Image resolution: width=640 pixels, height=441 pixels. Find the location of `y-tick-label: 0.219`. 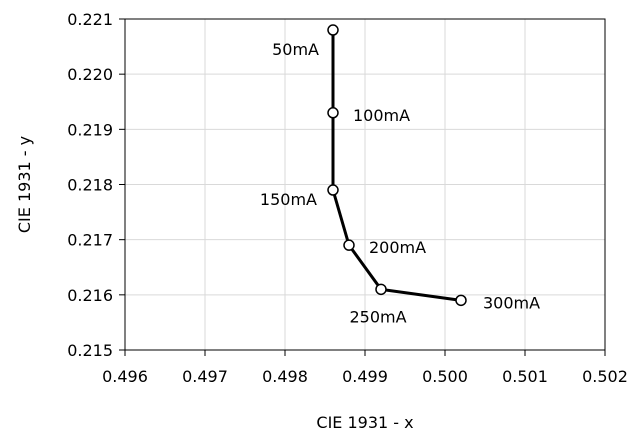

y-tick-label: 0.219 is located at coordinates (90, 129).